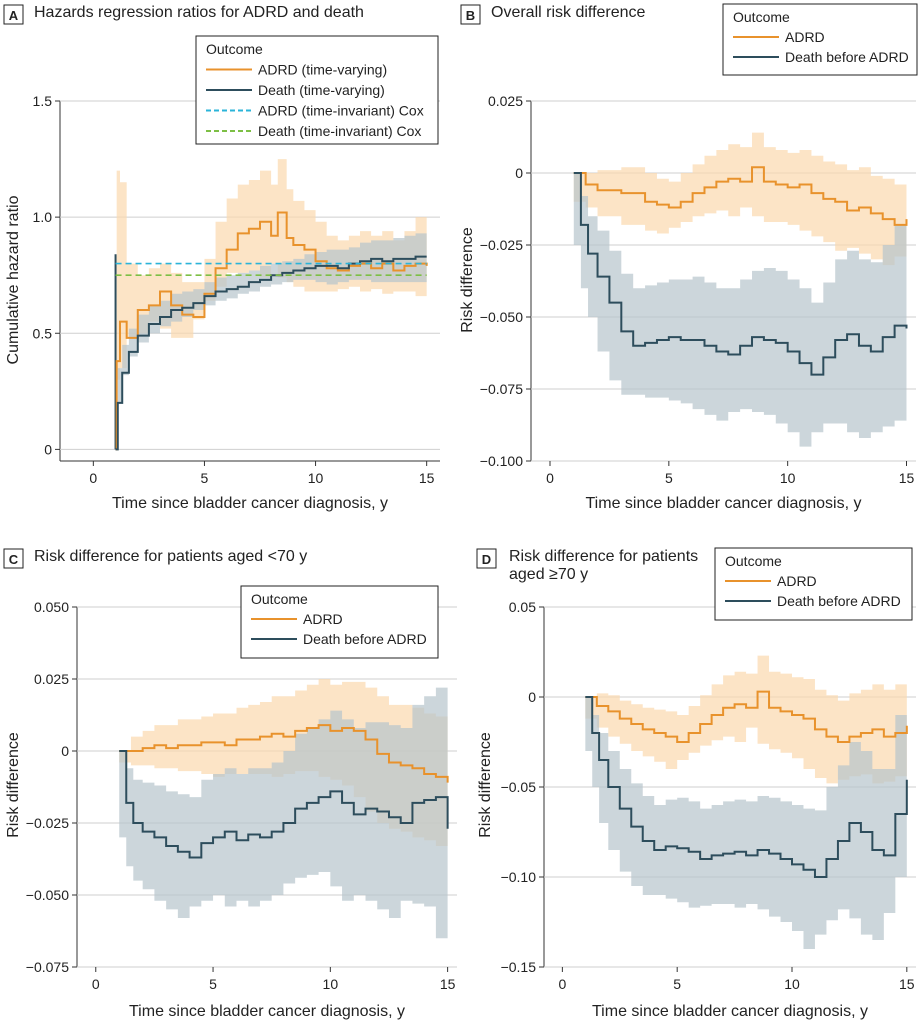 The image size is (923, 1024). I want to click on legend-item-label: ADRD (time-invariant) Cox, so click(341, 111).